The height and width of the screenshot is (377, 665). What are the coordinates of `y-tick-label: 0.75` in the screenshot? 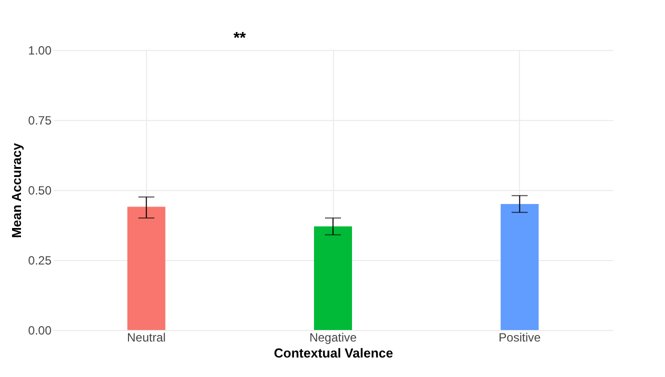 It's located at (40, 121).